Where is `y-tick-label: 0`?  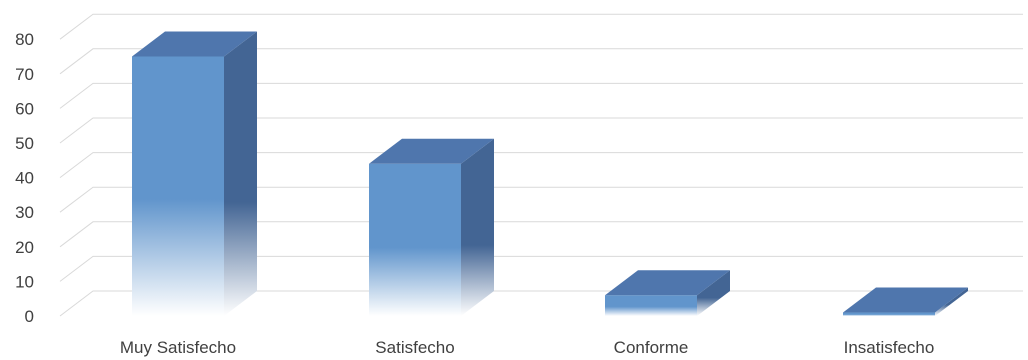 y-tick-label: 0 is located at coordinates (29, 316).